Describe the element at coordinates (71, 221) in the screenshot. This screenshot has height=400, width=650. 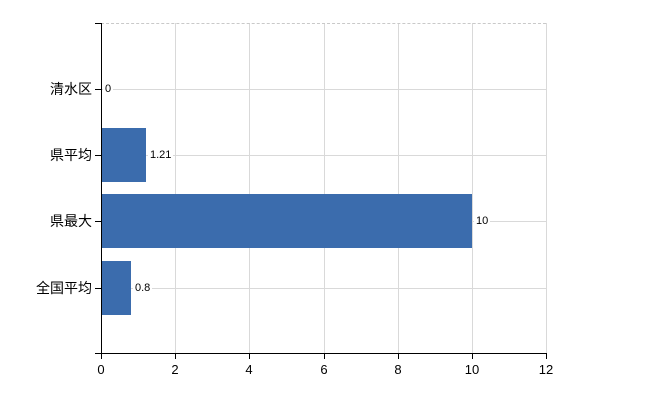
I see `y-axis-category-label: 県最大` at that location.